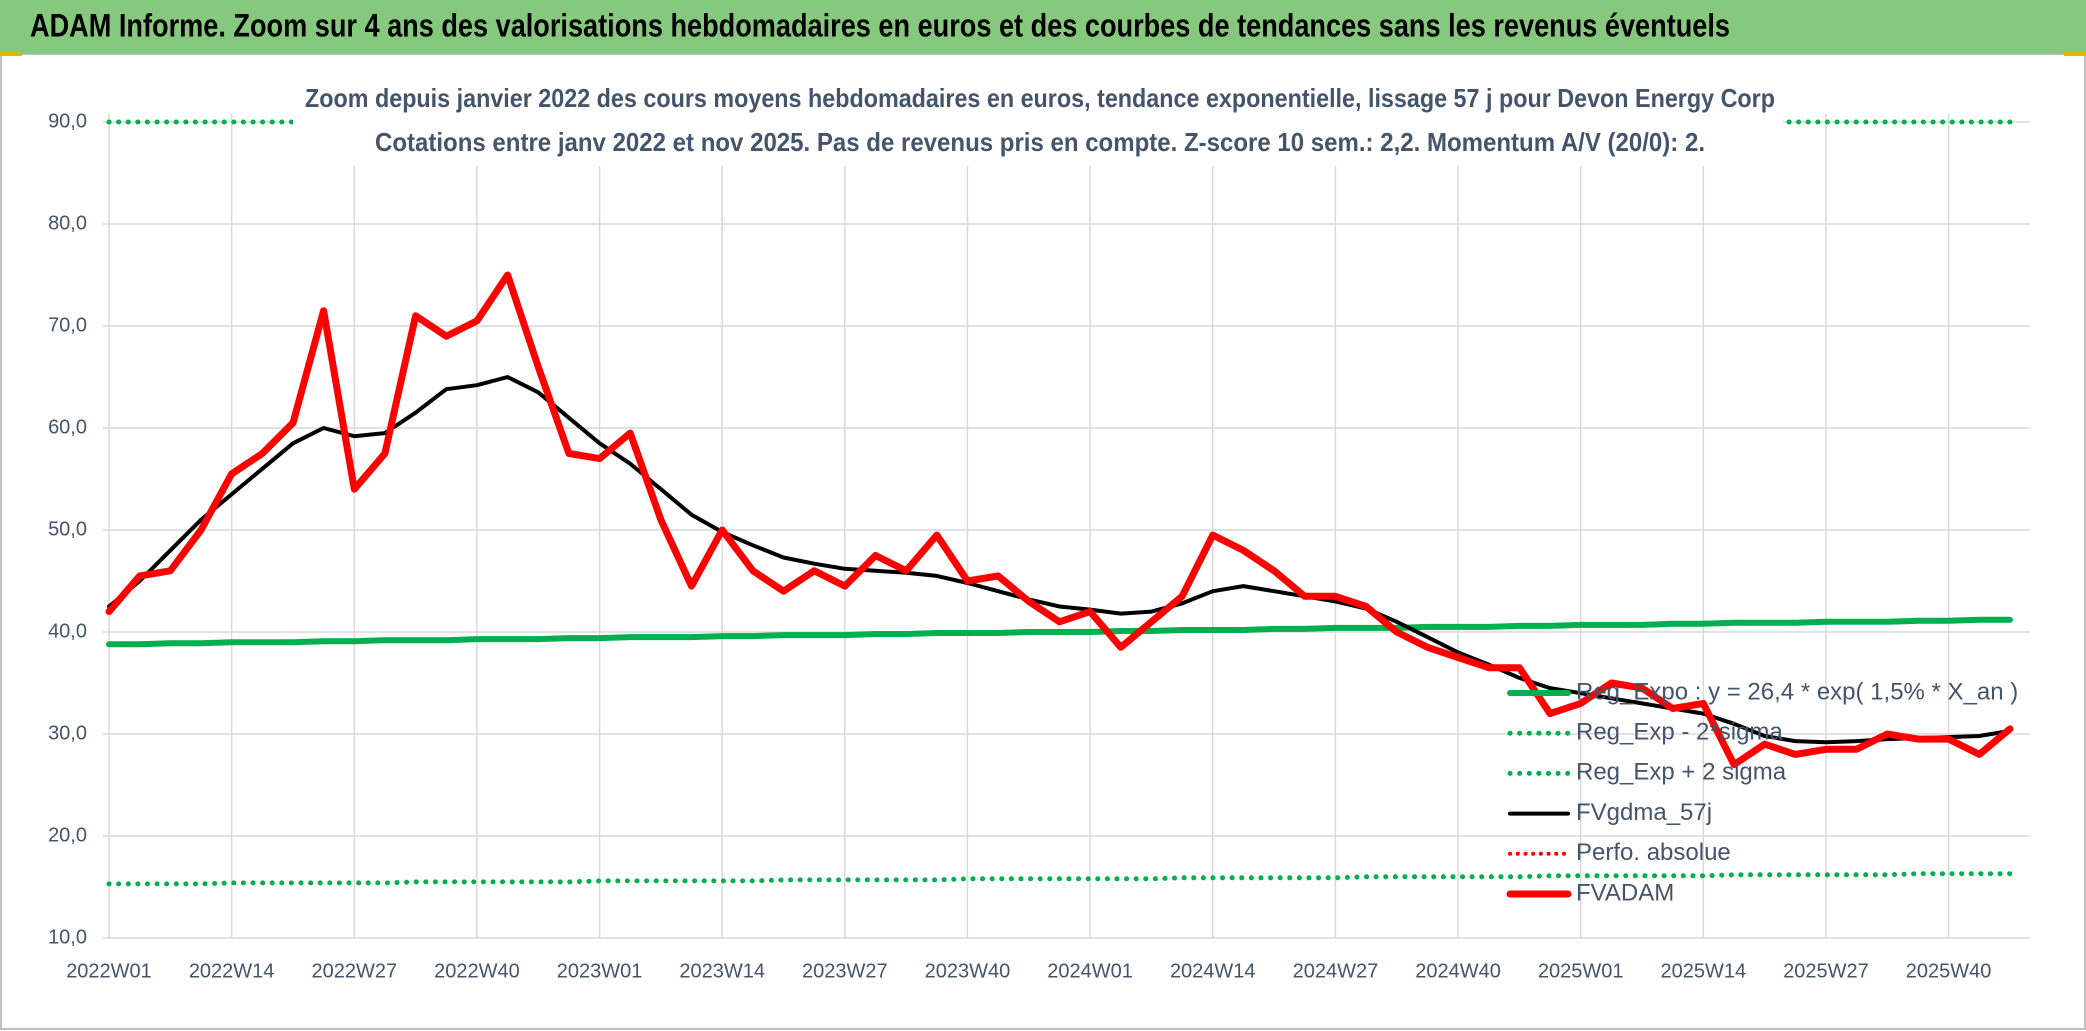 The height and width of the screenshot is (1031, 2086). I want to click on x-tick-label: 2022W01, so click(109, 971).